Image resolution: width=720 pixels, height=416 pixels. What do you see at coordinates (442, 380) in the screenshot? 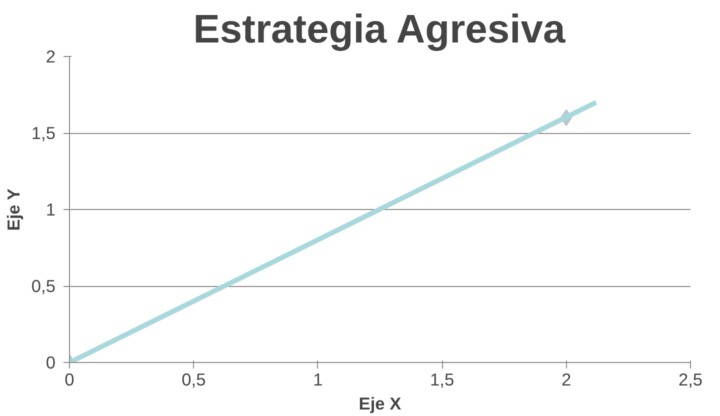
I see `x-tick-label: 1,5` at bounding box center [442, 380].